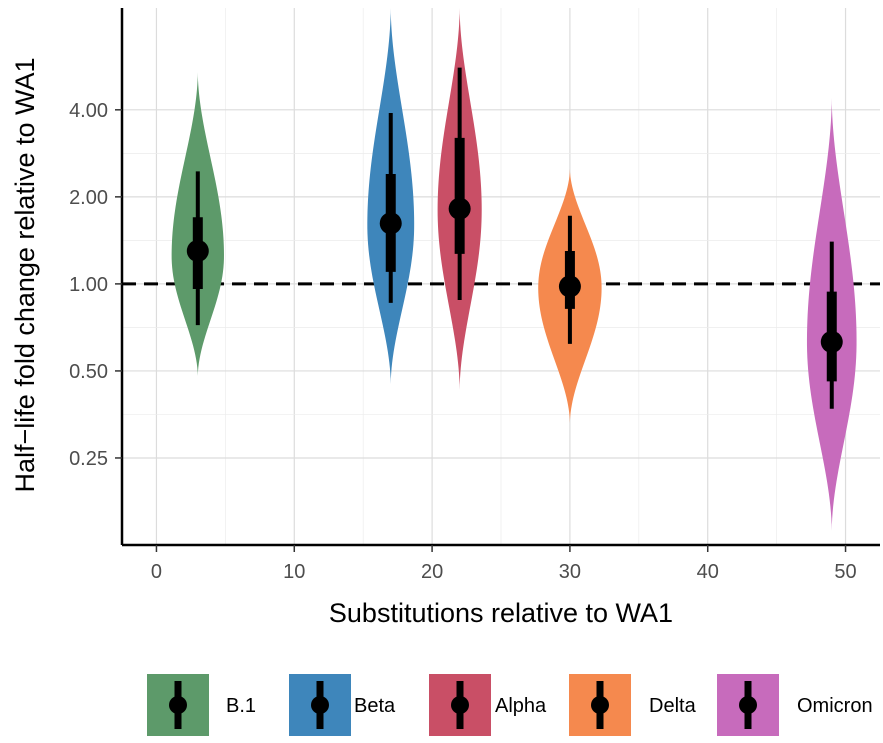 The width and height of the screenshot is (883, 743). What do you see at coordinates (88, 285) in the screenshot?
I see `y-tick-label: 1.00` at bounding box center [88, 285].